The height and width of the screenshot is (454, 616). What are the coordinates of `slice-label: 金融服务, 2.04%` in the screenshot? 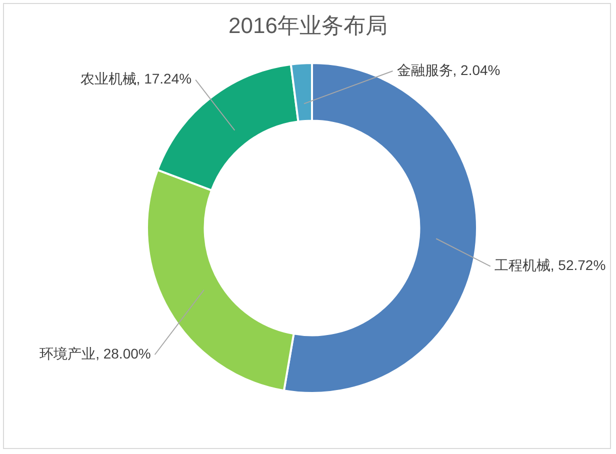 It's located at (448, 70).